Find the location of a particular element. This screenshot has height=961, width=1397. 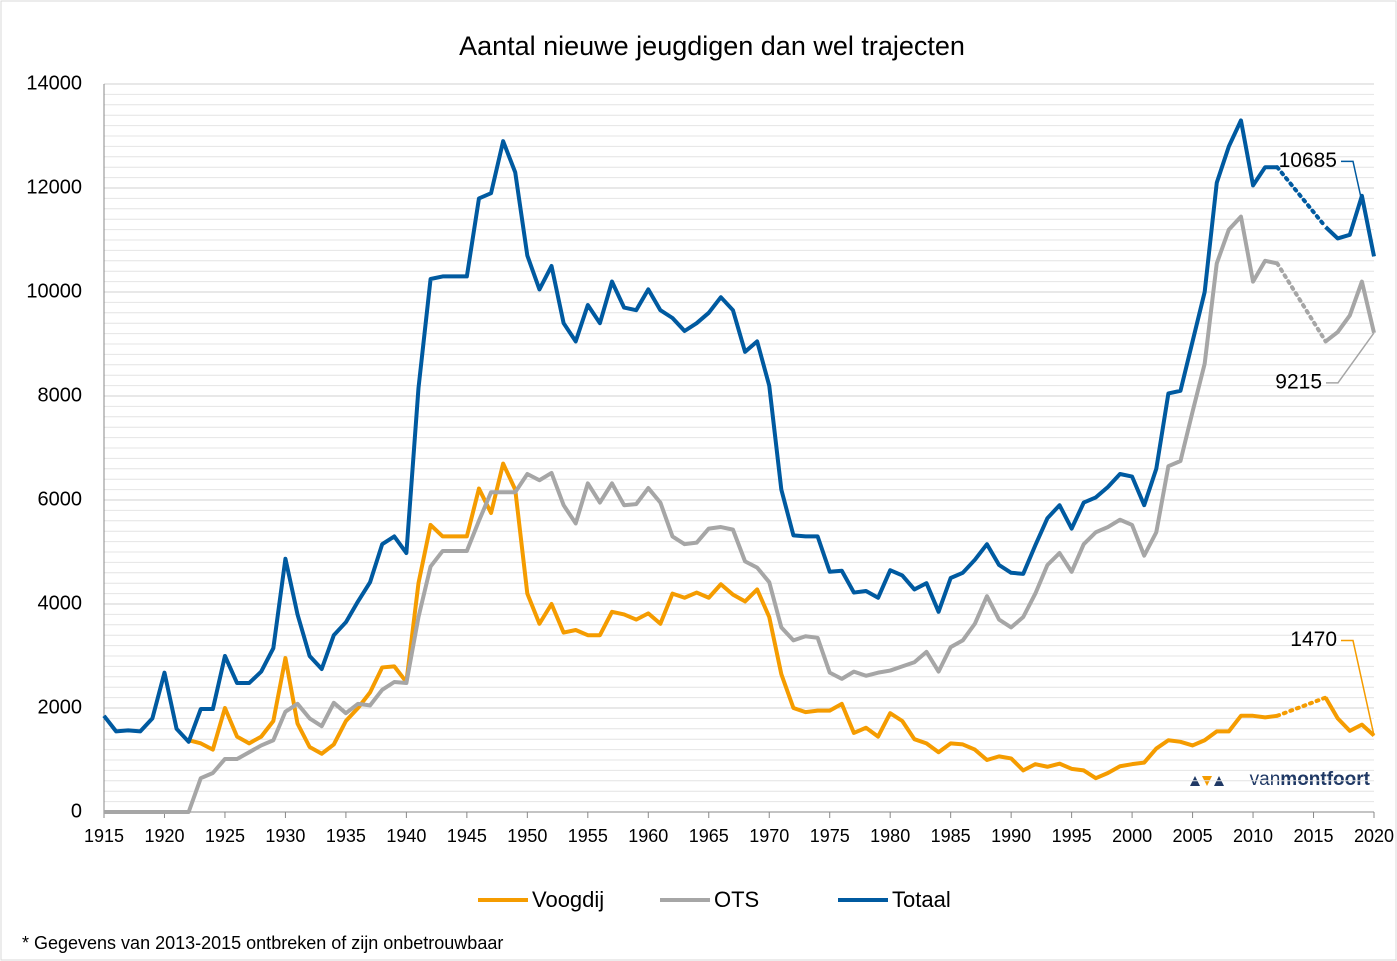

y-tick-label: 6000 is located at coordinates (60, 499).